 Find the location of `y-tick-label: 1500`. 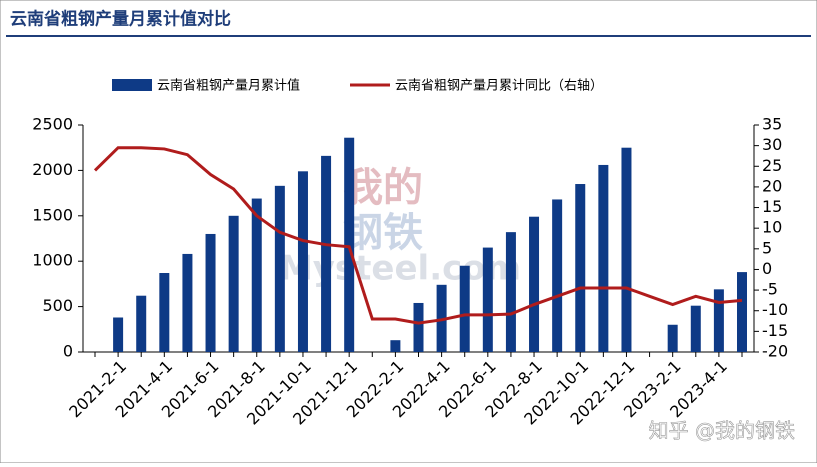

y-tick-label: 1500 is located at coordinates (52, 214).